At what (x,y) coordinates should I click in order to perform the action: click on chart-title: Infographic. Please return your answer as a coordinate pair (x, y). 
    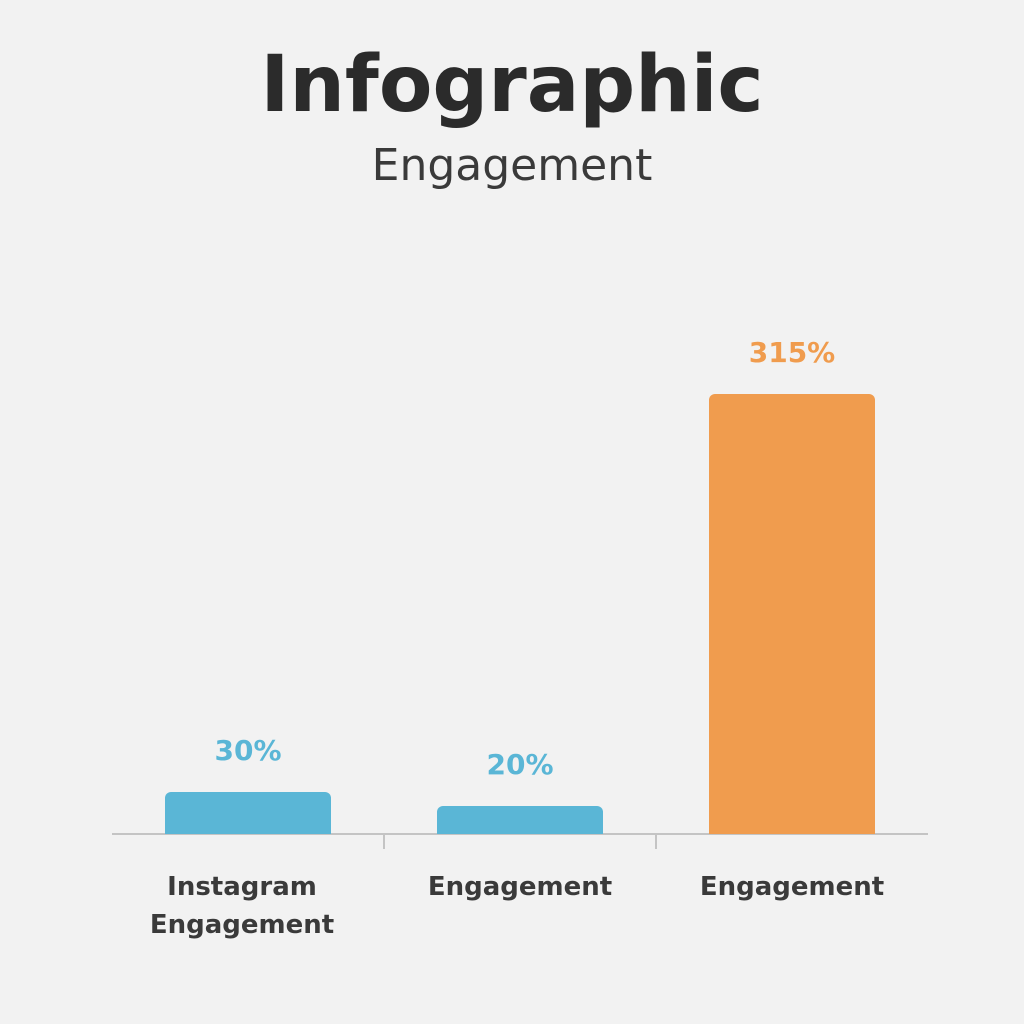
    Looking at the image, I should click on (512, 85).